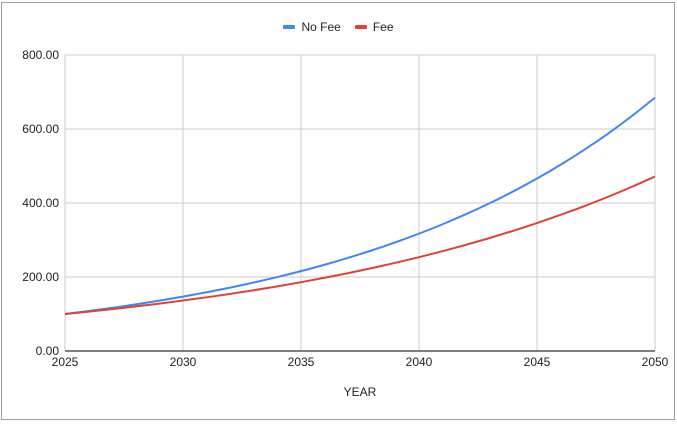  I want to click on legend-item-fee: Fee, so click(374, 27).